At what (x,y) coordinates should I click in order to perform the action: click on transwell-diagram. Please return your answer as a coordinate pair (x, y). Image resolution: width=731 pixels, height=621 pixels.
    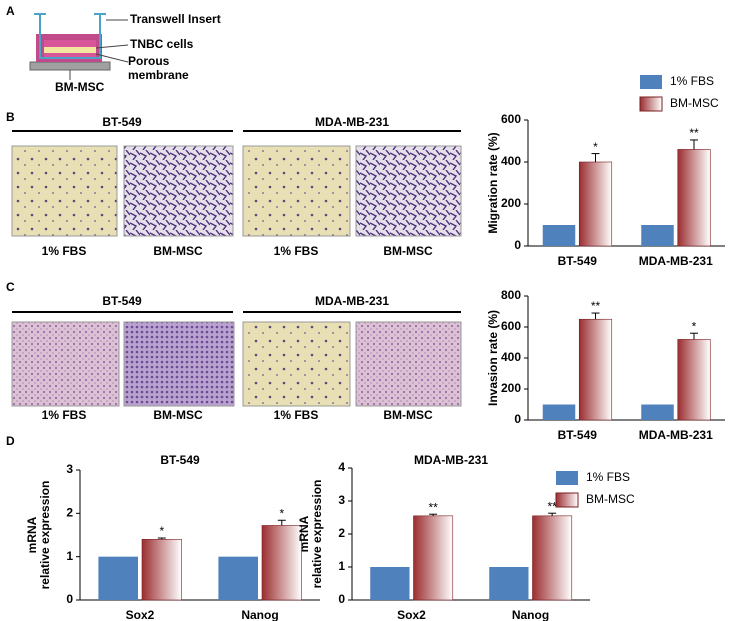
    Looking at the image, I should click on (79, 46).